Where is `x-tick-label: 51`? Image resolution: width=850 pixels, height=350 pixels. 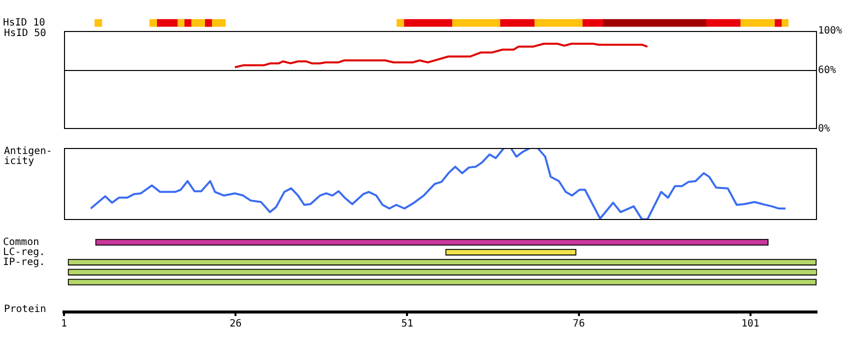
x-tick-label: 51 is located at coordinates (407, 324).